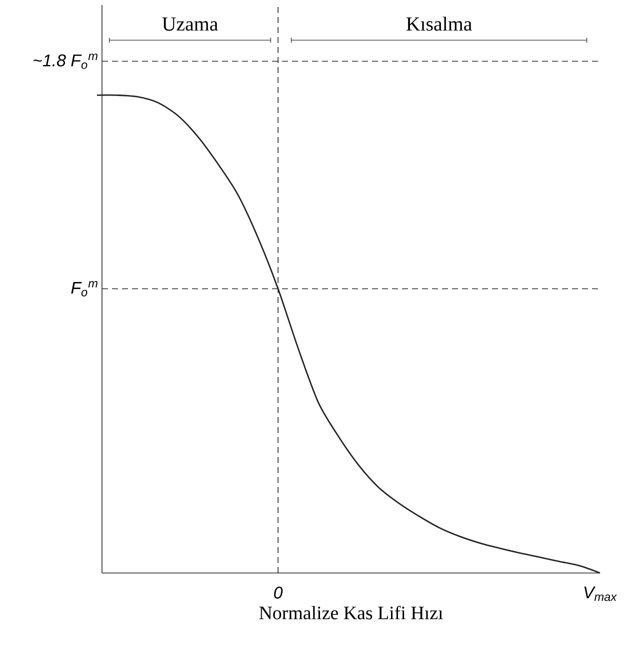  Describe the element at coordinates (439, 23) in the screenshot. I see `text: Kısalma` at that location.